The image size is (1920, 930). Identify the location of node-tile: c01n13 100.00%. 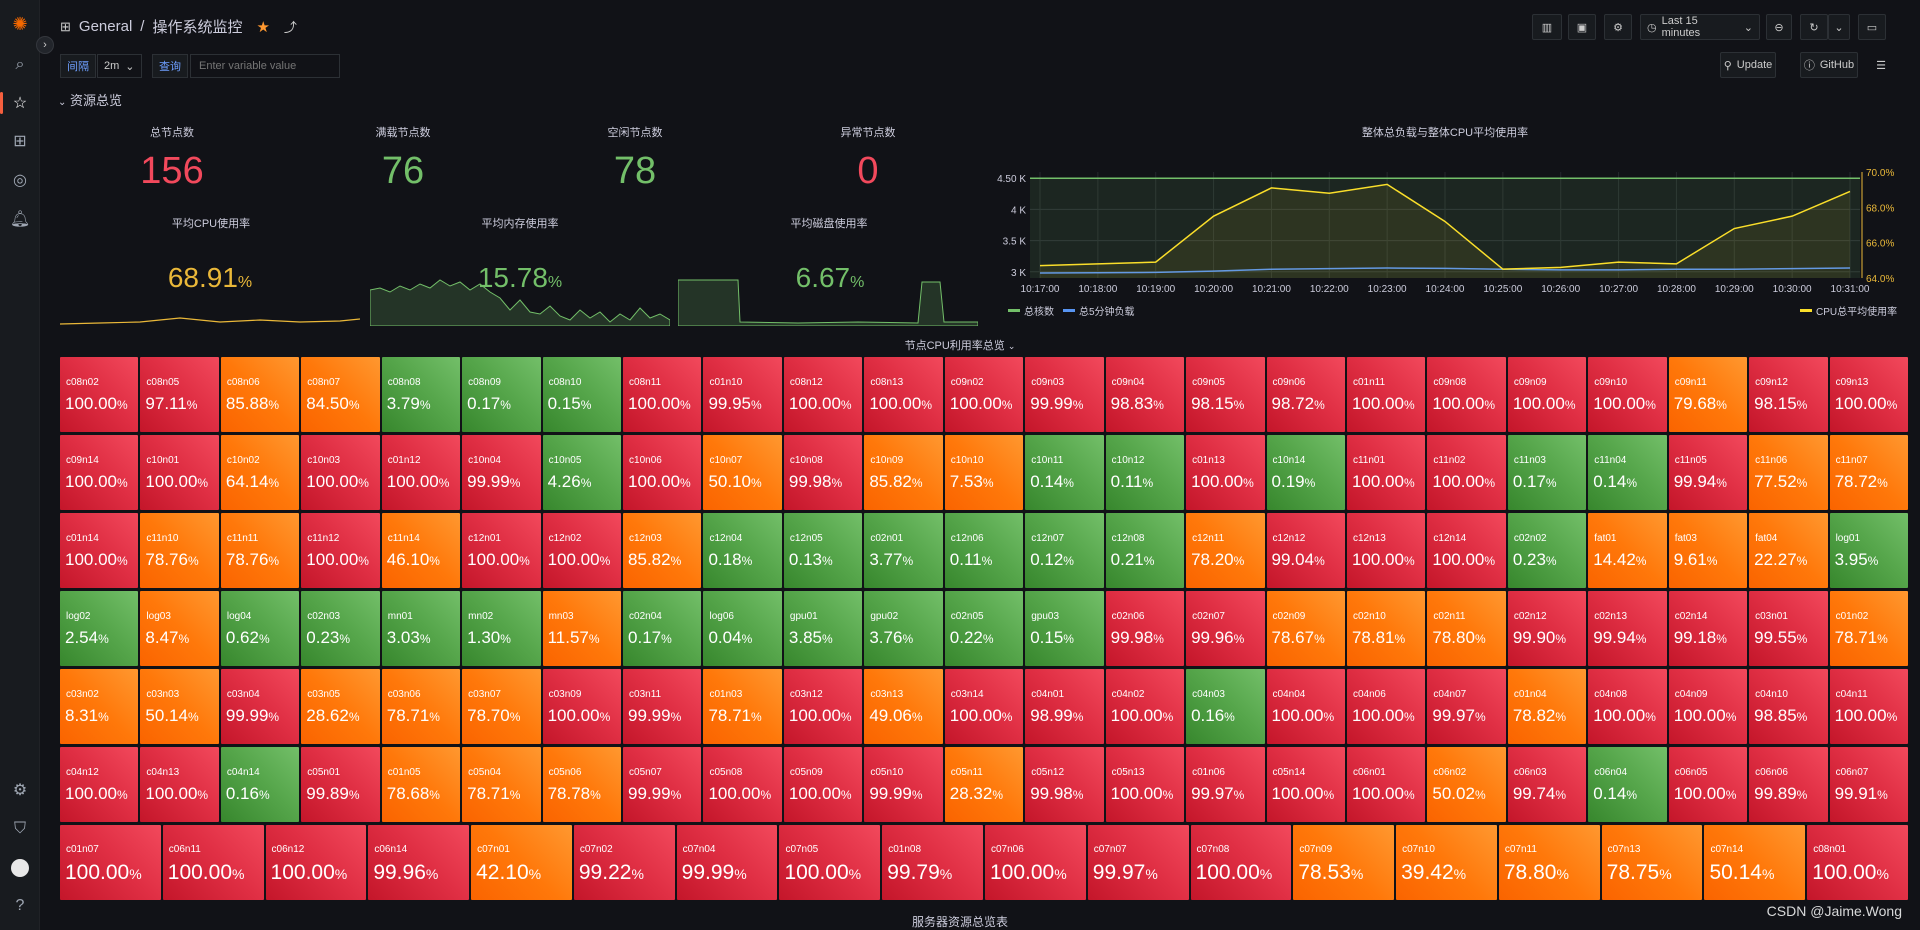
(1225, 472).